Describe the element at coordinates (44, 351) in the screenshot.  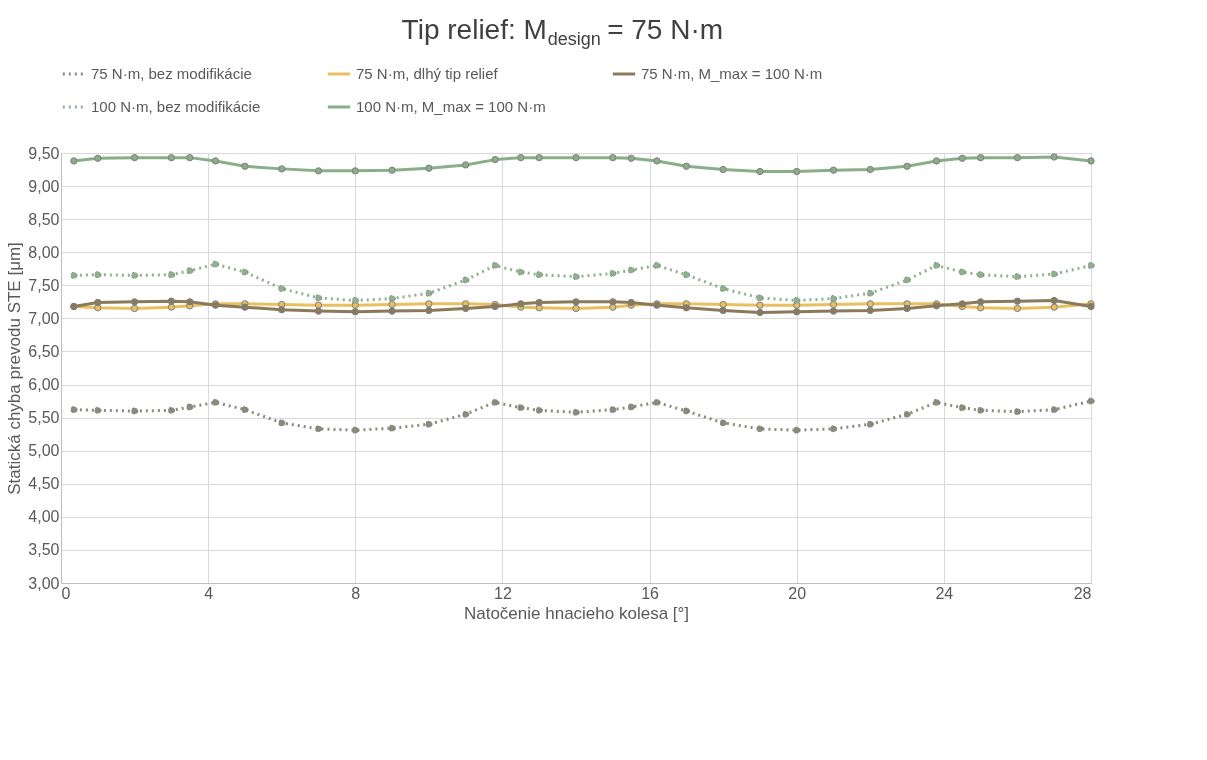
I see `y-tick-label: 6,50` at that location.